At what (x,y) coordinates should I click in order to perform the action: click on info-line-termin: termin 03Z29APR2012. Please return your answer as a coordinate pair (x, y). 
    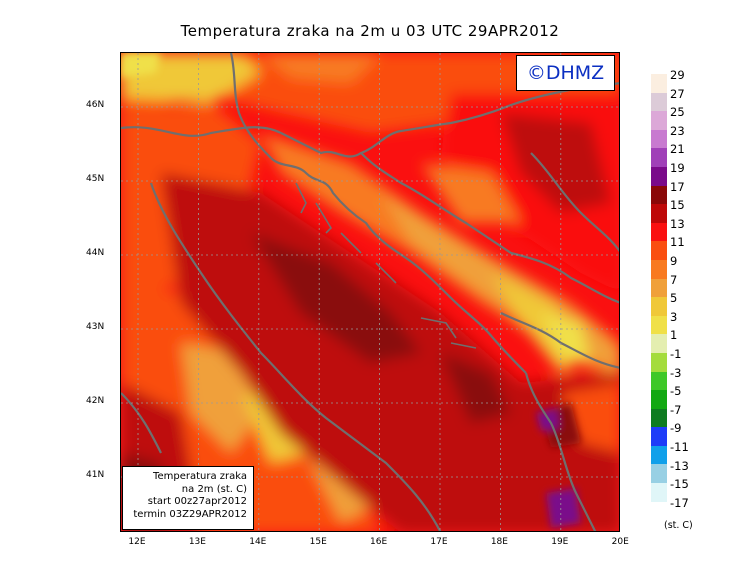
    Looking at the image, I should click on (190, 514).